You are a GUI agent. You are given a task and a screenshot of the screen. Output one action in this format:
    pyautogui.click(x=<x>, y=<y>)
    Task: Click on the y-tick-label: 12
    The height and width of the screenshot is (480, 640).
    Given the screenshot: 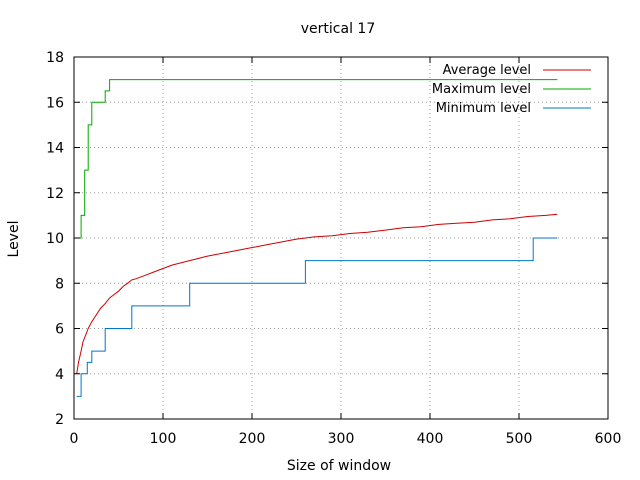 What is the action you would take?
    pyautogui.click(x=55, y=194)
    